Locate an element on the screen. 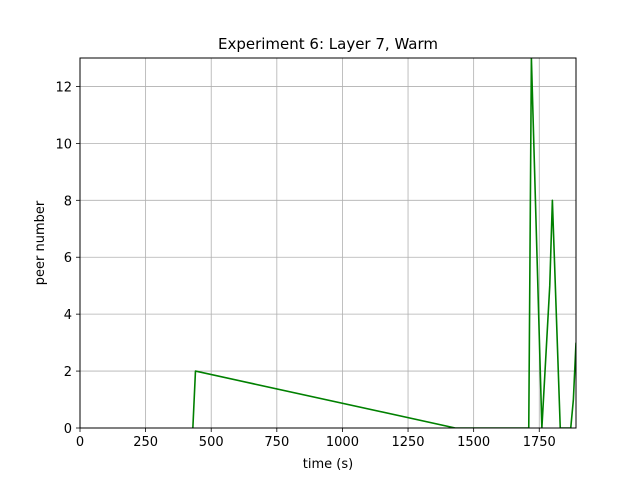  x-tick-label: 1500 is located at coordinates (473, 442).